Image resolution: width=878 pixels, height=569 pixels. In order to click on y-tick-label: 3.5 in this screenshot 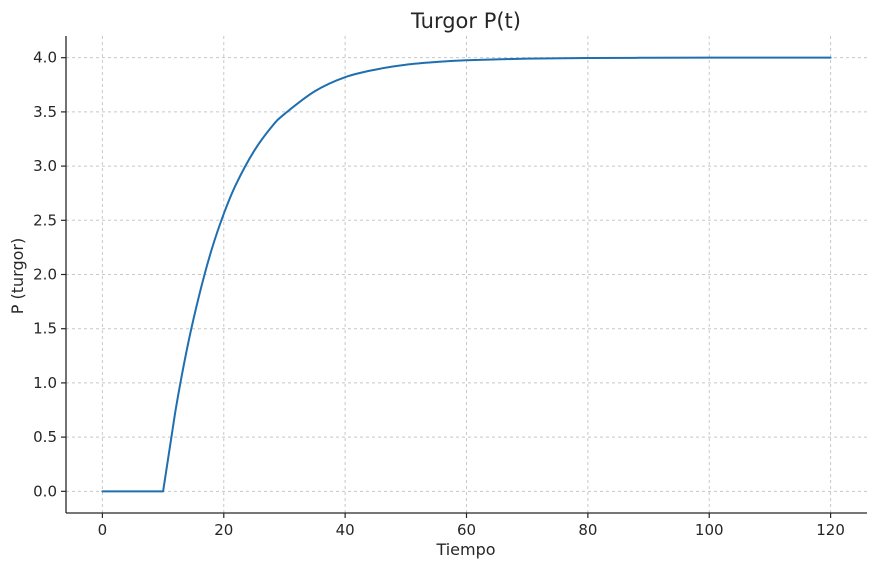, I will do `click(45, 112)`.